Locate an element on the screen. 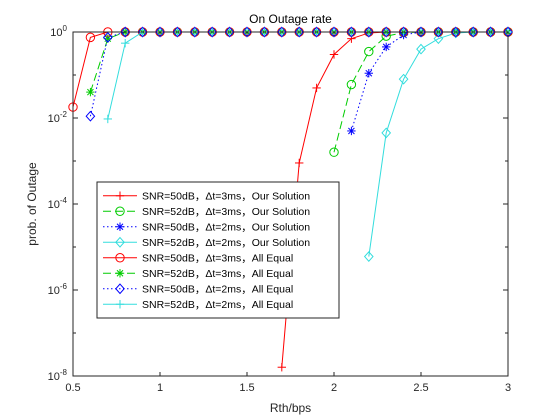 The image size is (560, 420). y-tick-exponent: 0 is located at coordinates (65, 28).